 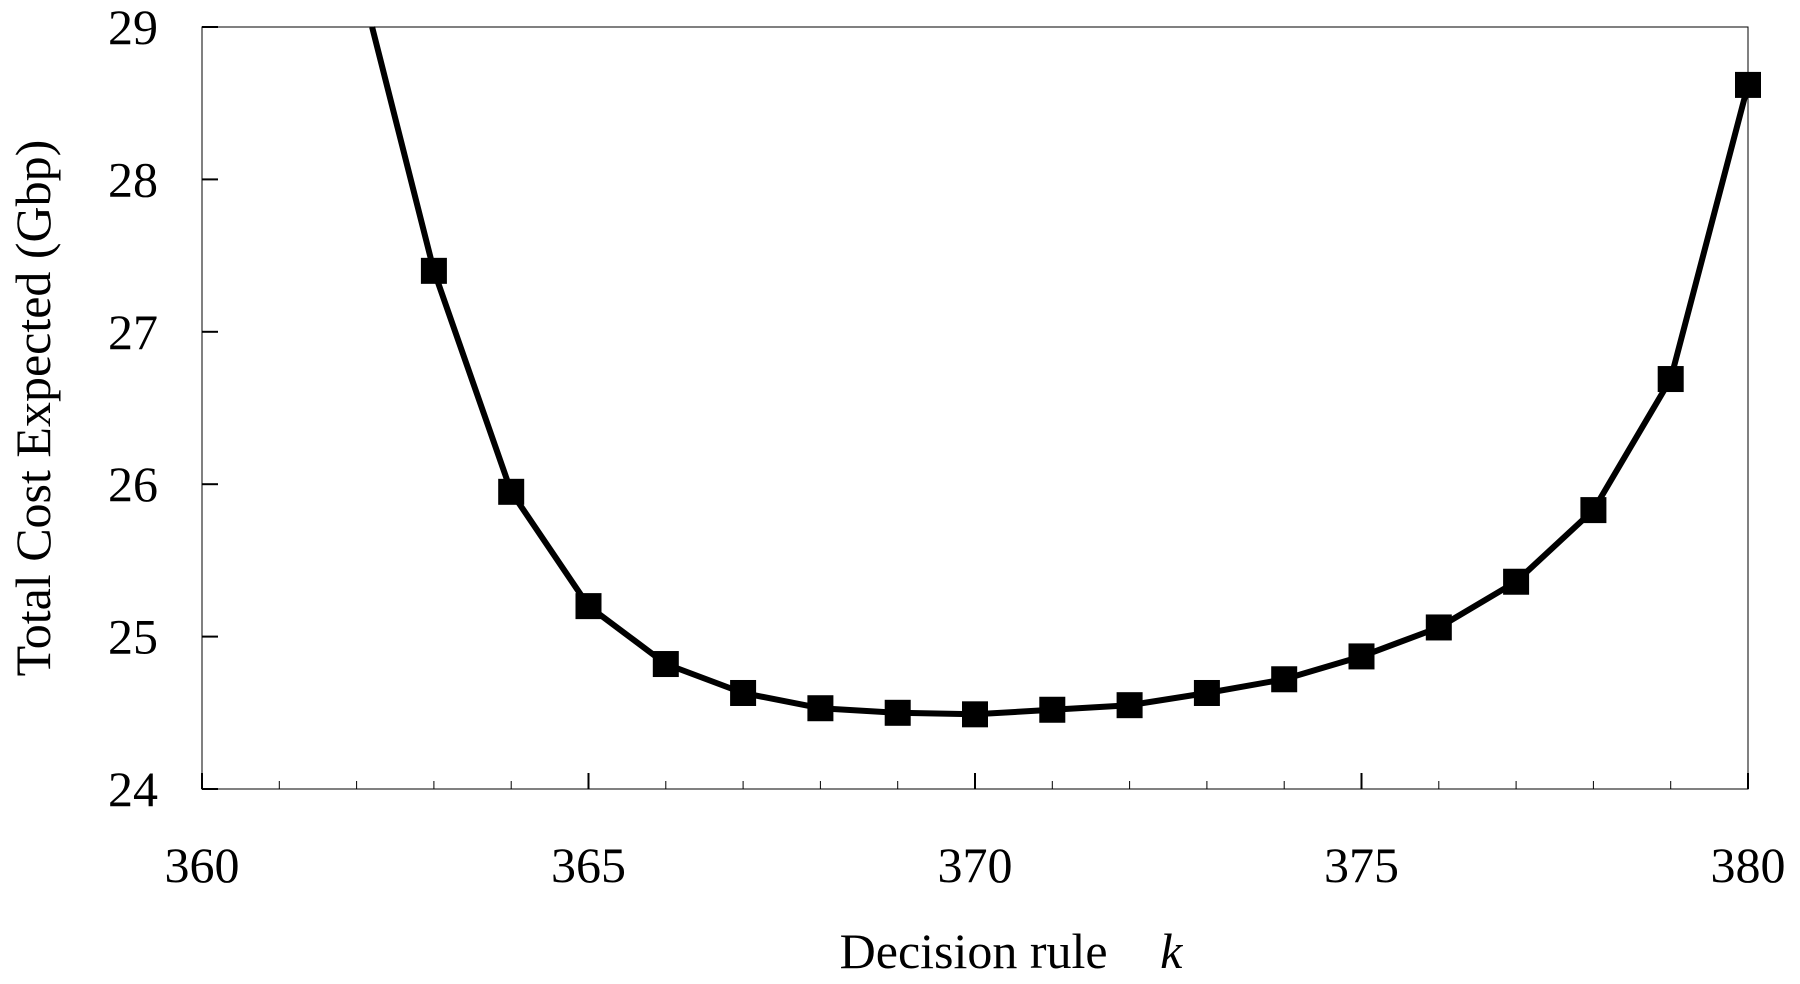 I want to click on x-axis-title-label: Decision rule, so click(x=974, y=951).